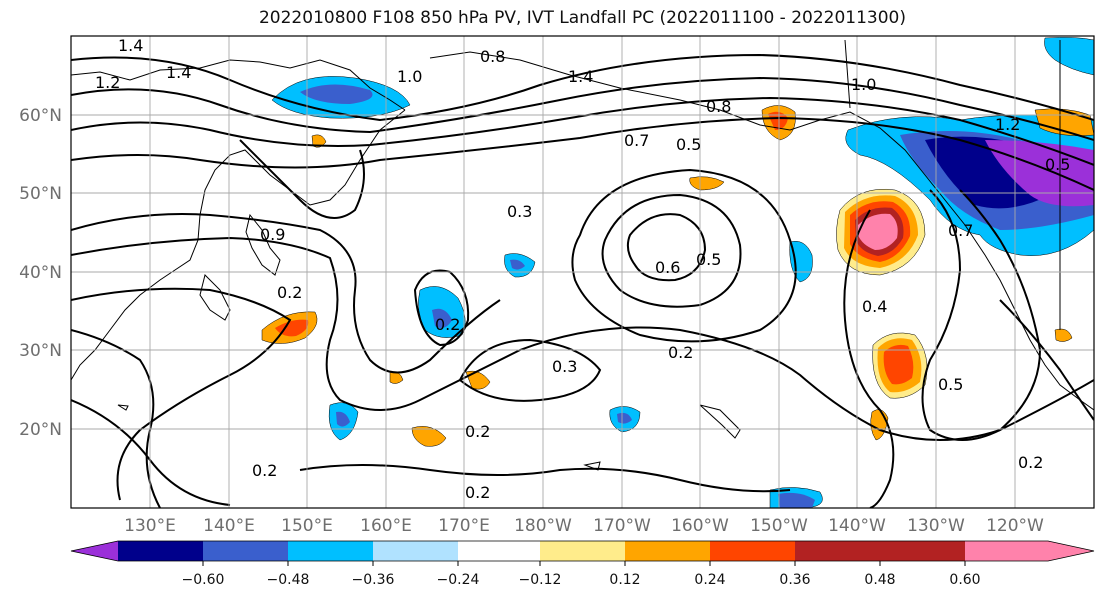 The height and width of the screenshot is (601, 1105). Describe the element at coordinates (386, 526) in the screenshot. I see `longitude-label: 160°E` at that location.